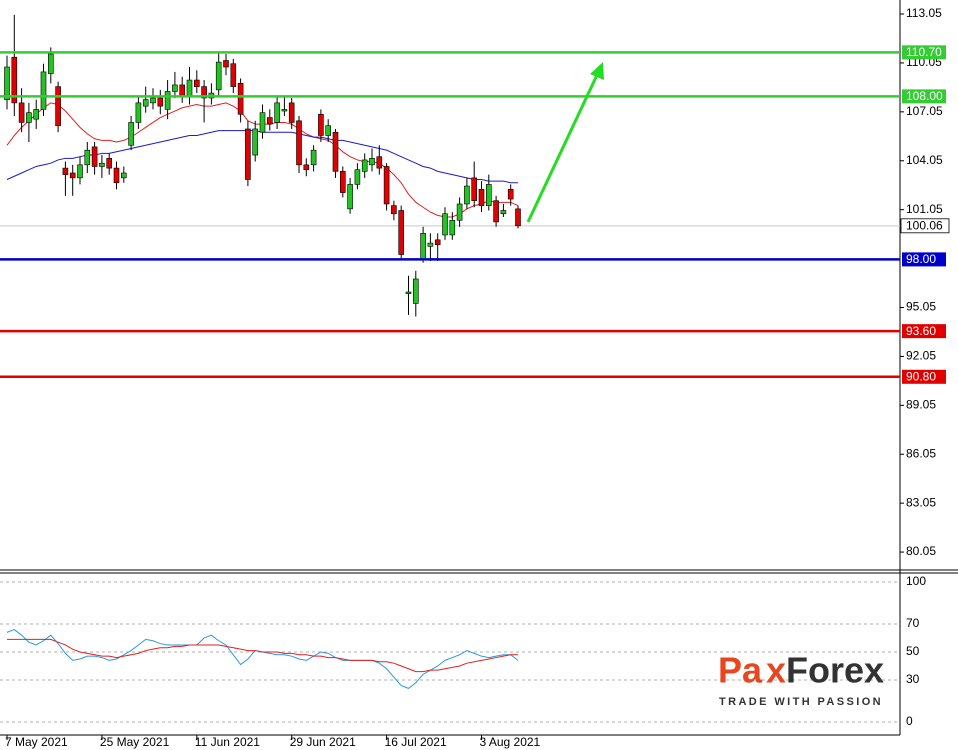 The height and width of the screenshot is (750, 958). What do you see at coordinates (776, 670) in the screenshot?
I see `logo-text: x` at bounding box center [776, 670].